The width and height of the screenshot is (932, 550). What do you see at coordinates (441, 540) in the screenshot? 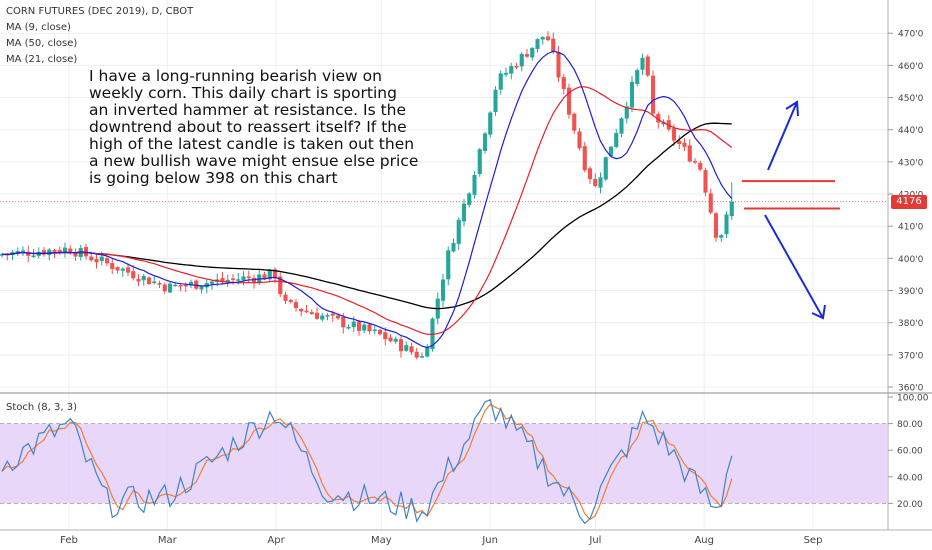
I see `time-axis: Feb Mar Apr May Jun Jul Aug Sep` at bounding box center [441, 540].